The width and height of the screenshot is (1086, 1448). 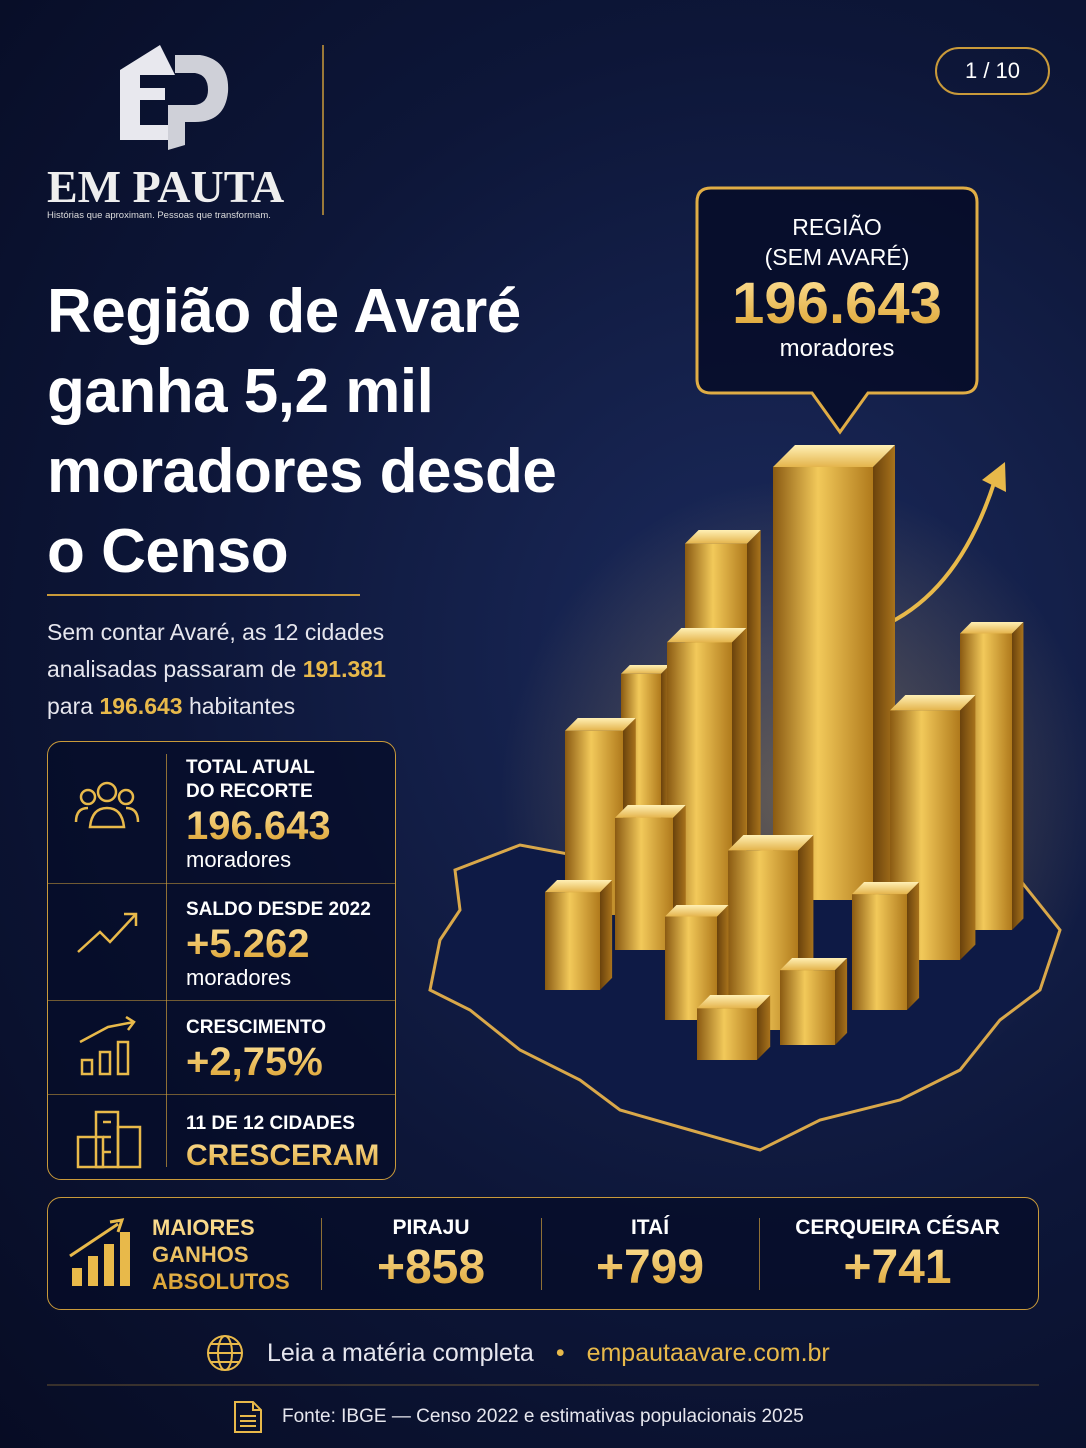 What do you see at coordinates (200, 1254) in the screenshot?
I see `top-gains-title-line: GANHOS` at bounding box center [200, 1254].